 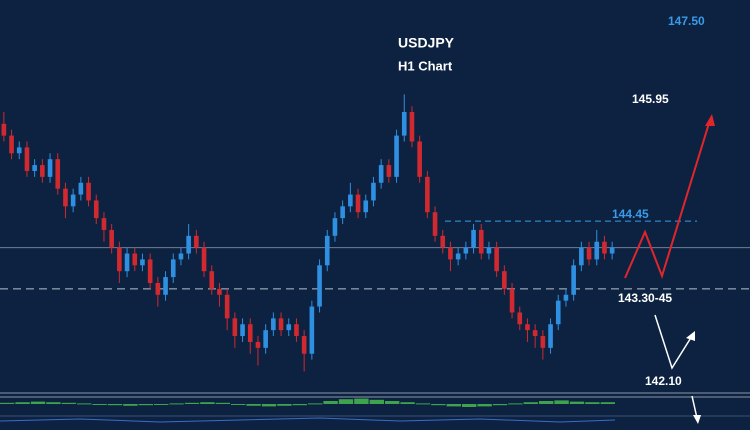 I want to click on indicator-line, so click(x=308, y=420).